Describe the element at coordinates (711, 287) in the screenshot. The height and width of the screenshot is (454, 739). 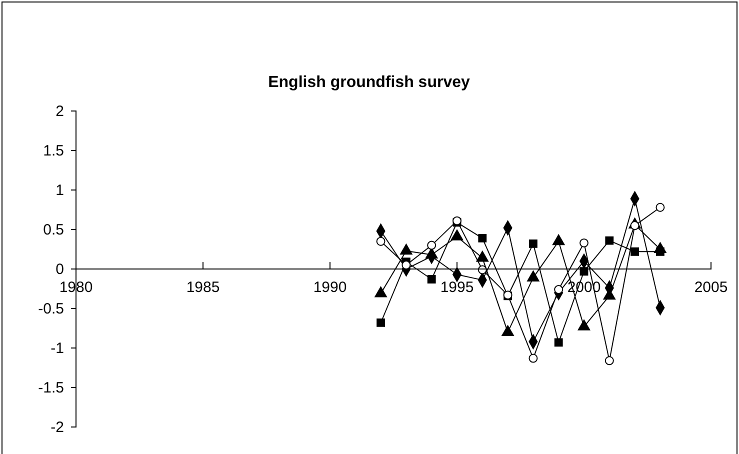
I see `x-tick-label: 2005` at that location.